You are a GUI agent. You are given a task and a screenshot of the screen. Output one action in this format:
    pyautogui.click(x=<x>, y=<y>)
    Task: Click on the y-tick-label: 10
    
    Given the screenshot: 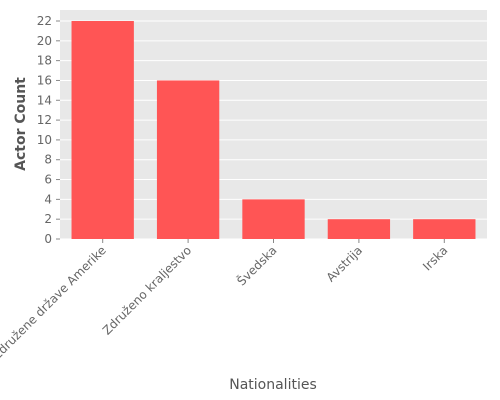 What is the action you would take?
    pyautogui.click(x=44, y=140)
    